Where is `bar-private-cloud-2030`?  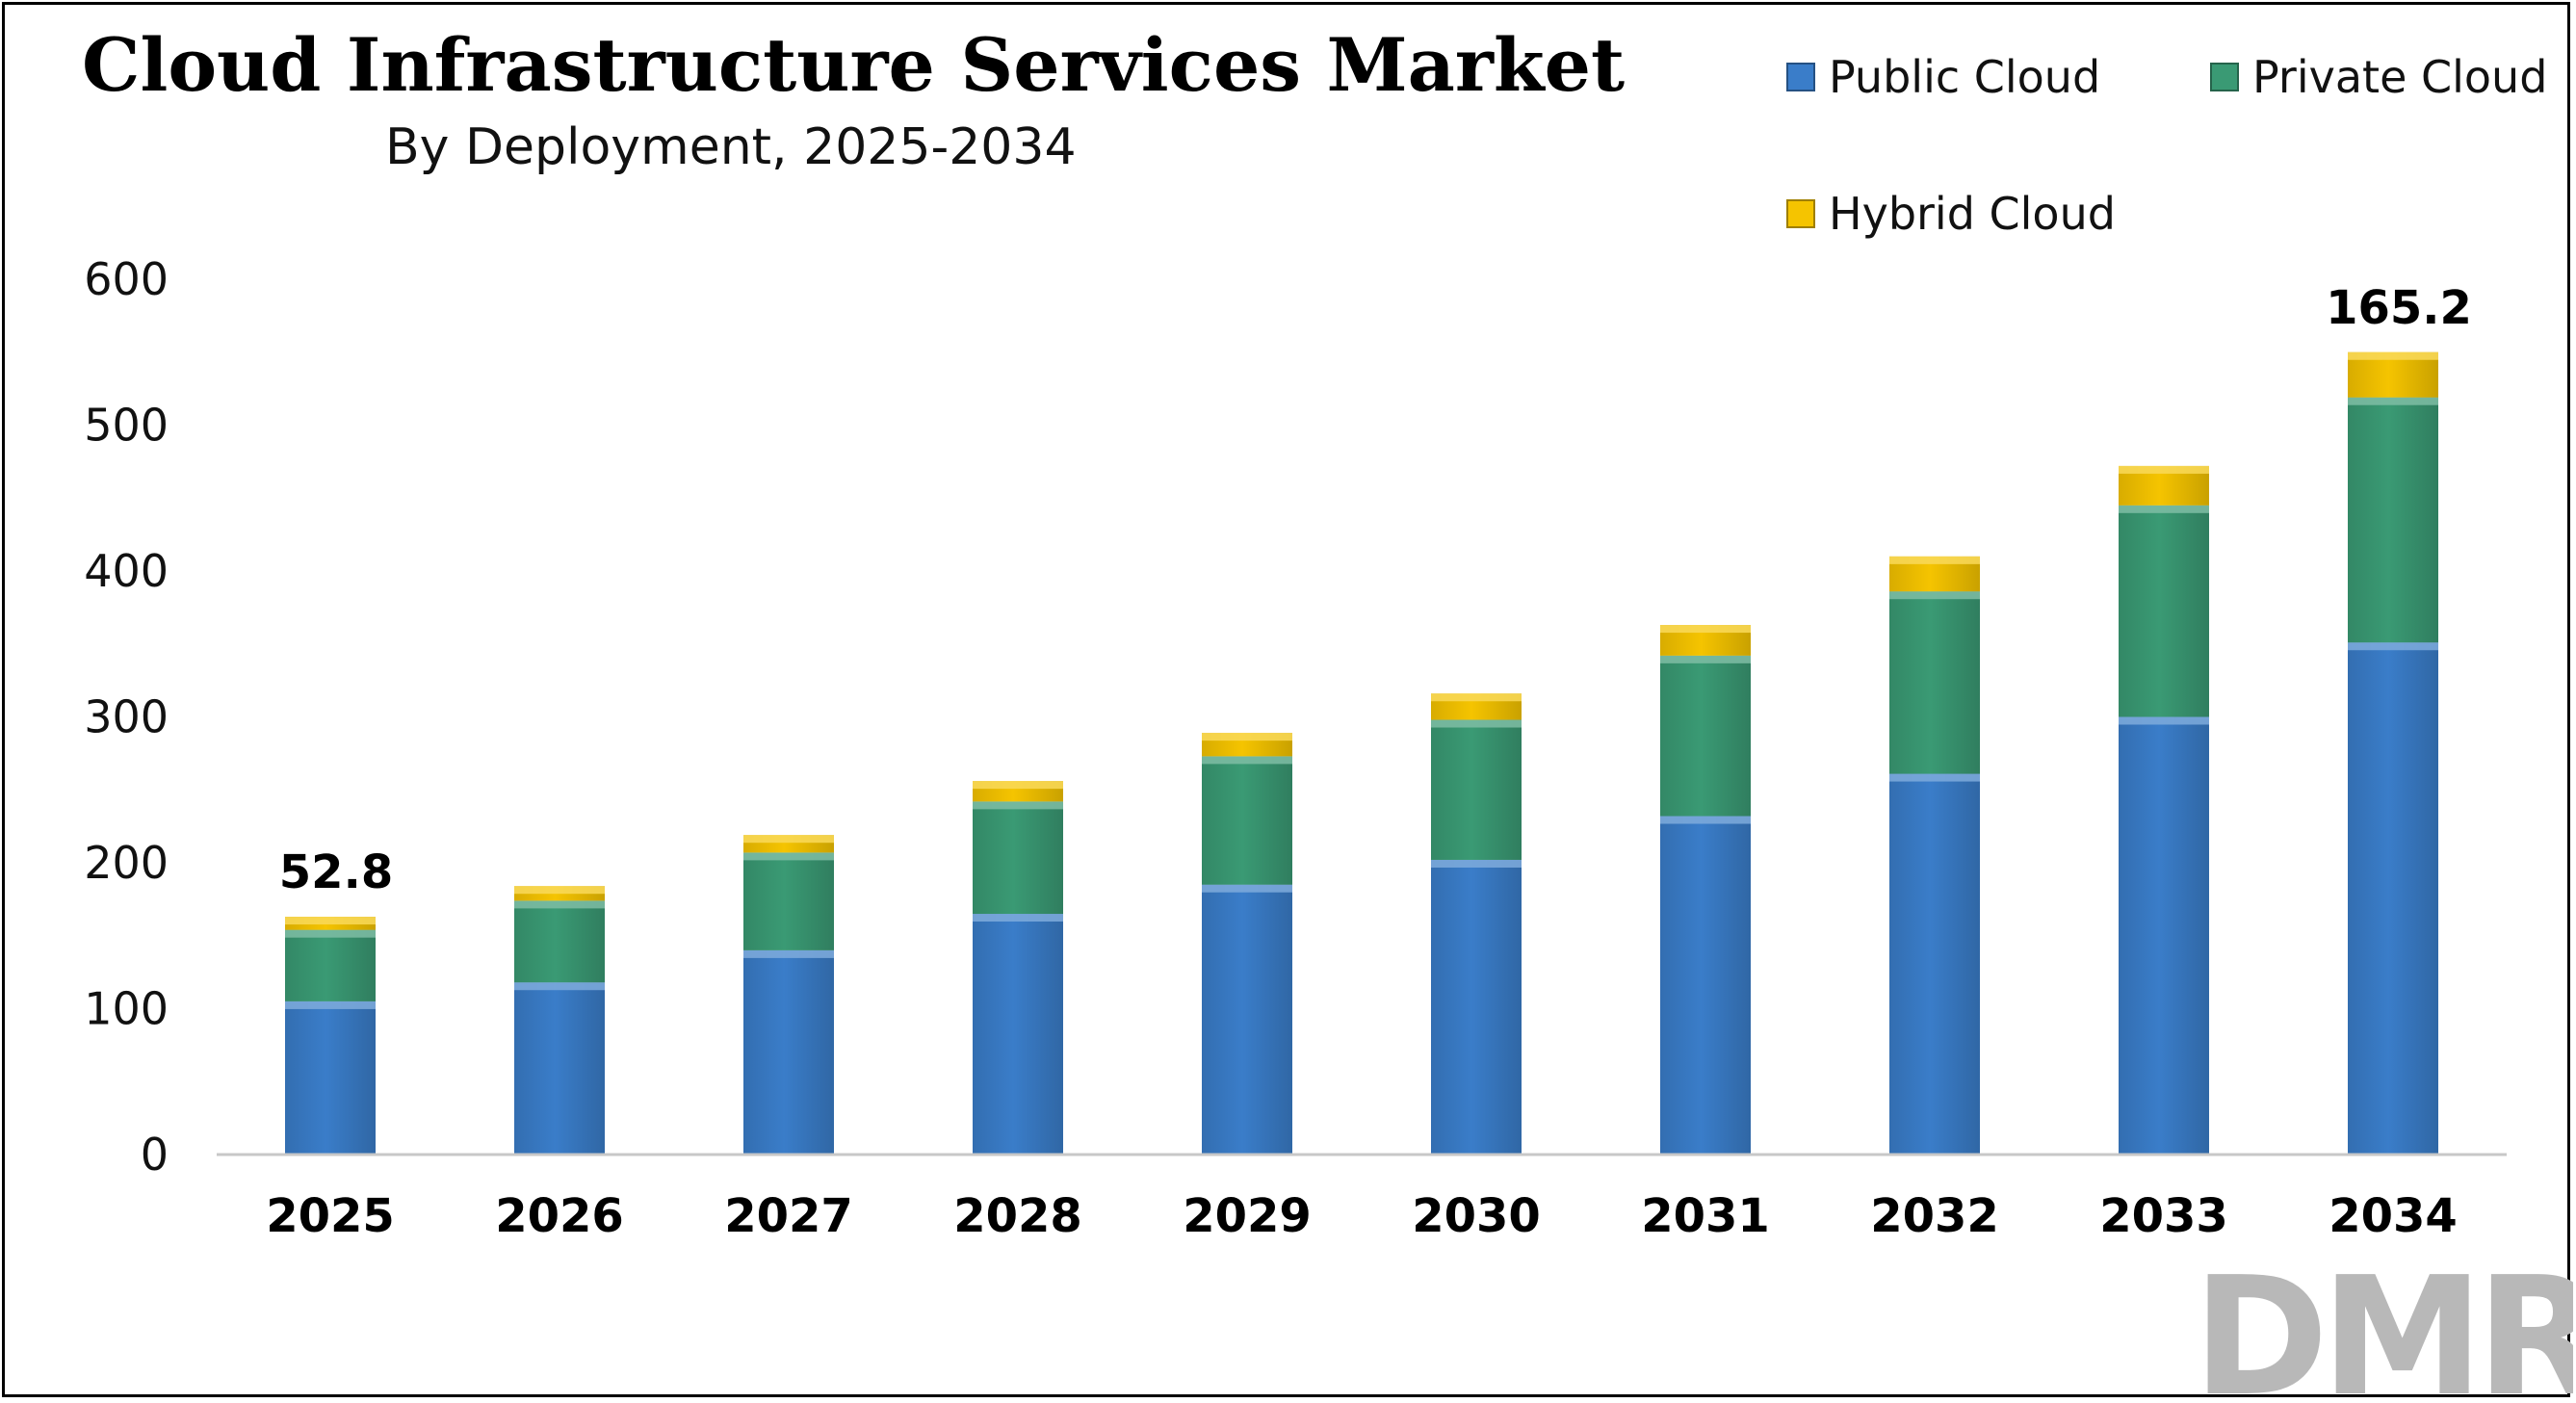
bar-private-cloud-2030 is located at coordinates (1476, 789).